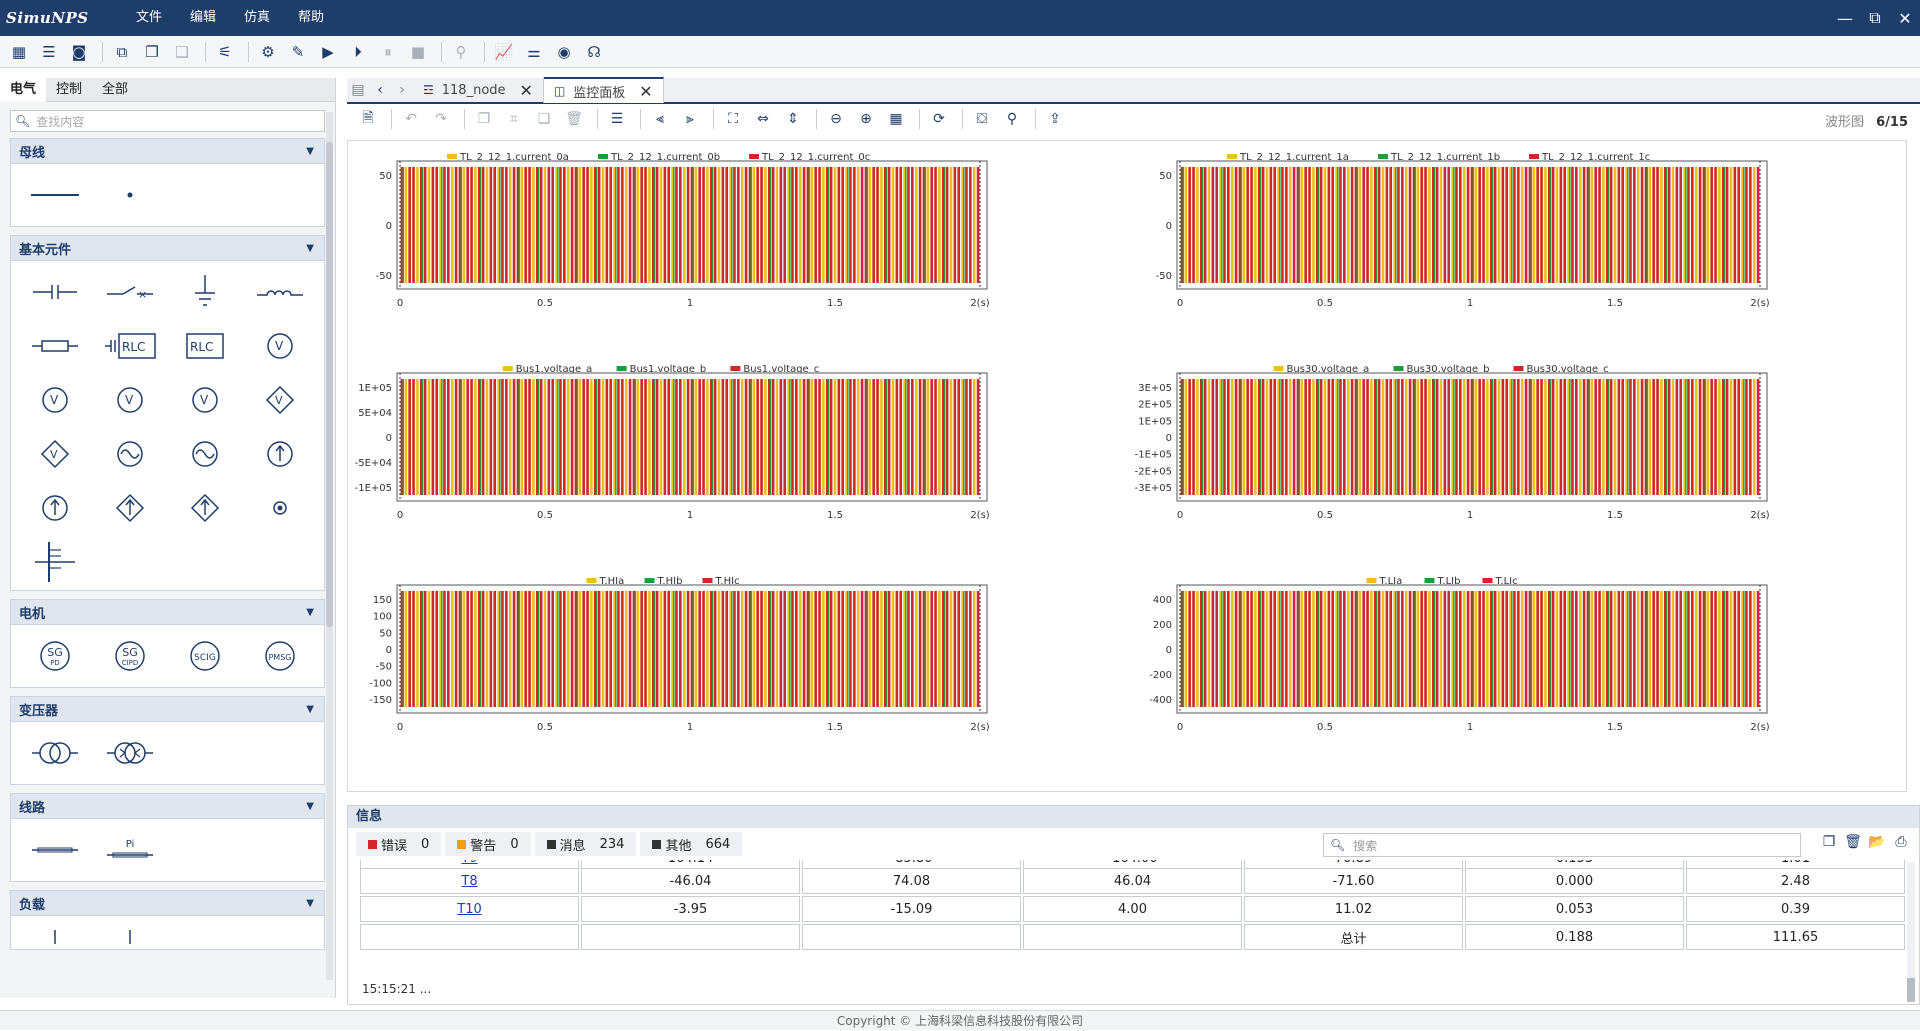 This screenshot has width=1920, height=1031. Describe the element at coordinates (279, 346) in the screenshot. I see `voltage-source-ac-icon: V` at that location.